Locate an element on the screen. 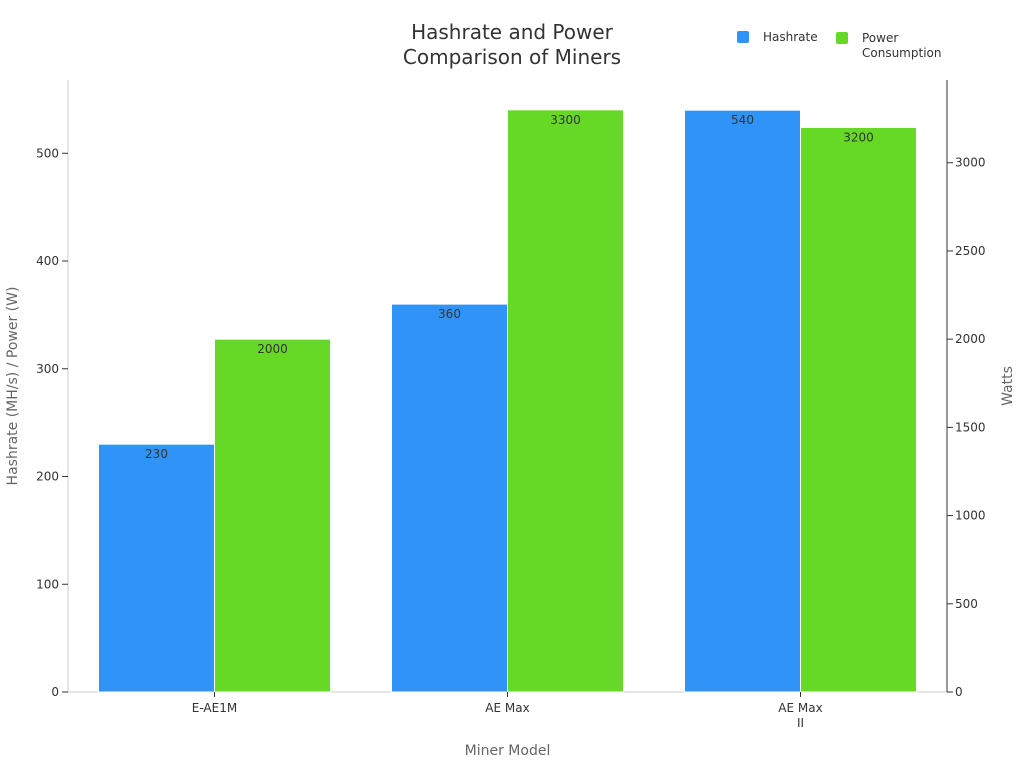 The width and height of the screenshot is (1024, 768). y2-tick-label: 500 is located at coordinates (966, 604).